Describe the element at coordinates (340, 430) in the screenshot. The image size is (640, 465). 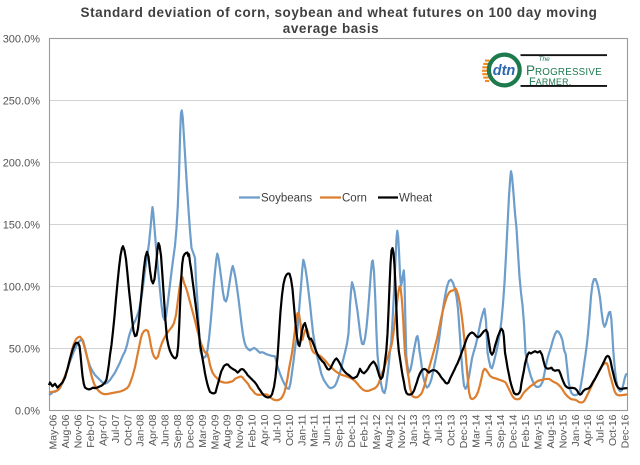
I see `svg-text: Sep-11` at that location.